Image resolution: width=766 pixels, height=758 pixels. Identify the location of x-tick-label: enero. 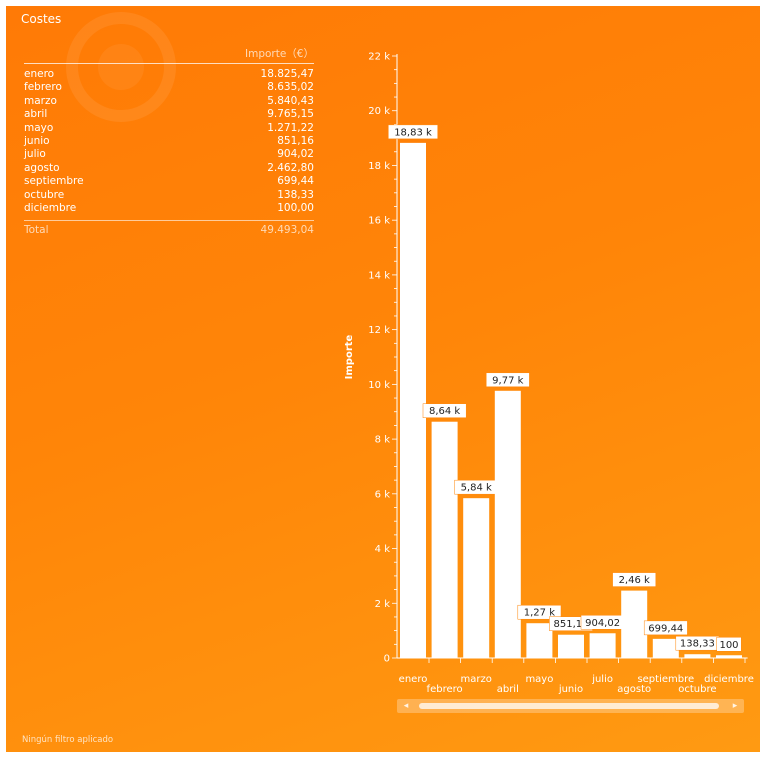
(413, 679).